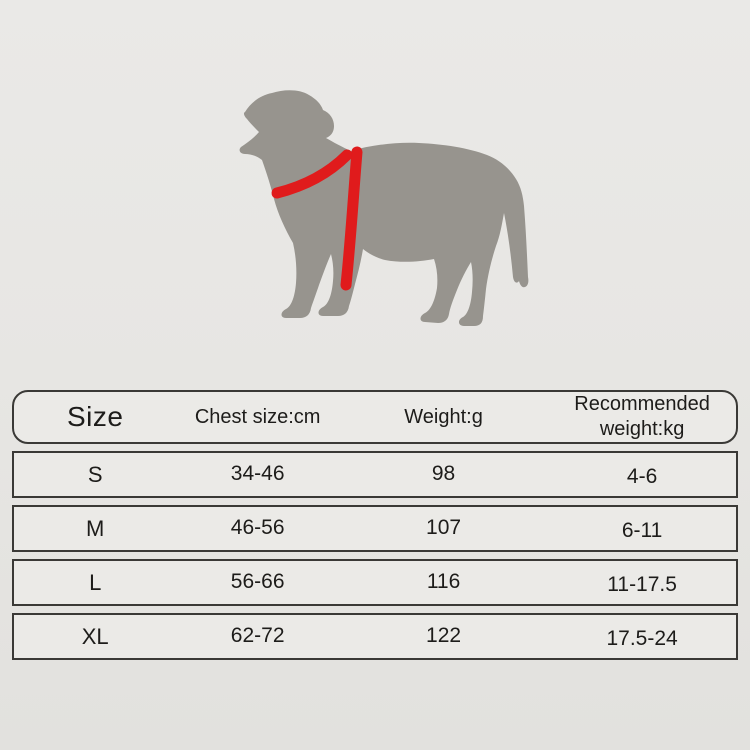 The height and width of the screenshot is (750, 750). I want to click on recommended-weight-value: 17.5-24, so click(642, 639).